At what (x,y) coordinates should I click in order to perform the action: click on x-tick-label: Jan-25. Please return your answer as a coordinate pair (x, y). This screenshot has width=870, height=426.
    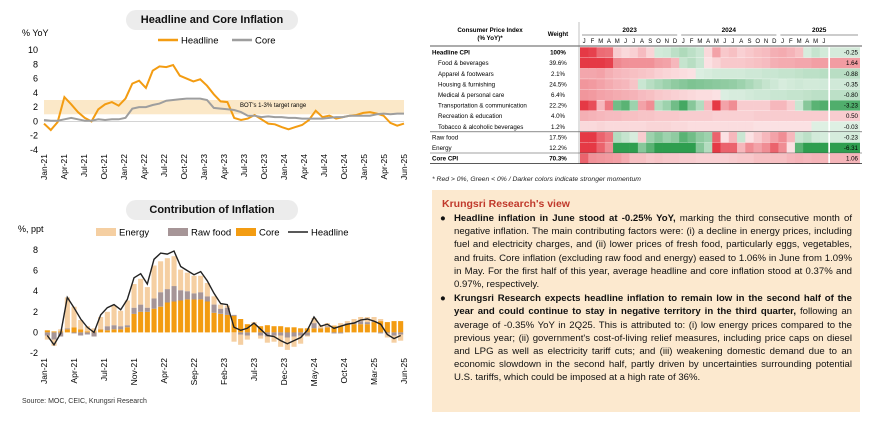
    Looking at the image, I should click on (364, 167).